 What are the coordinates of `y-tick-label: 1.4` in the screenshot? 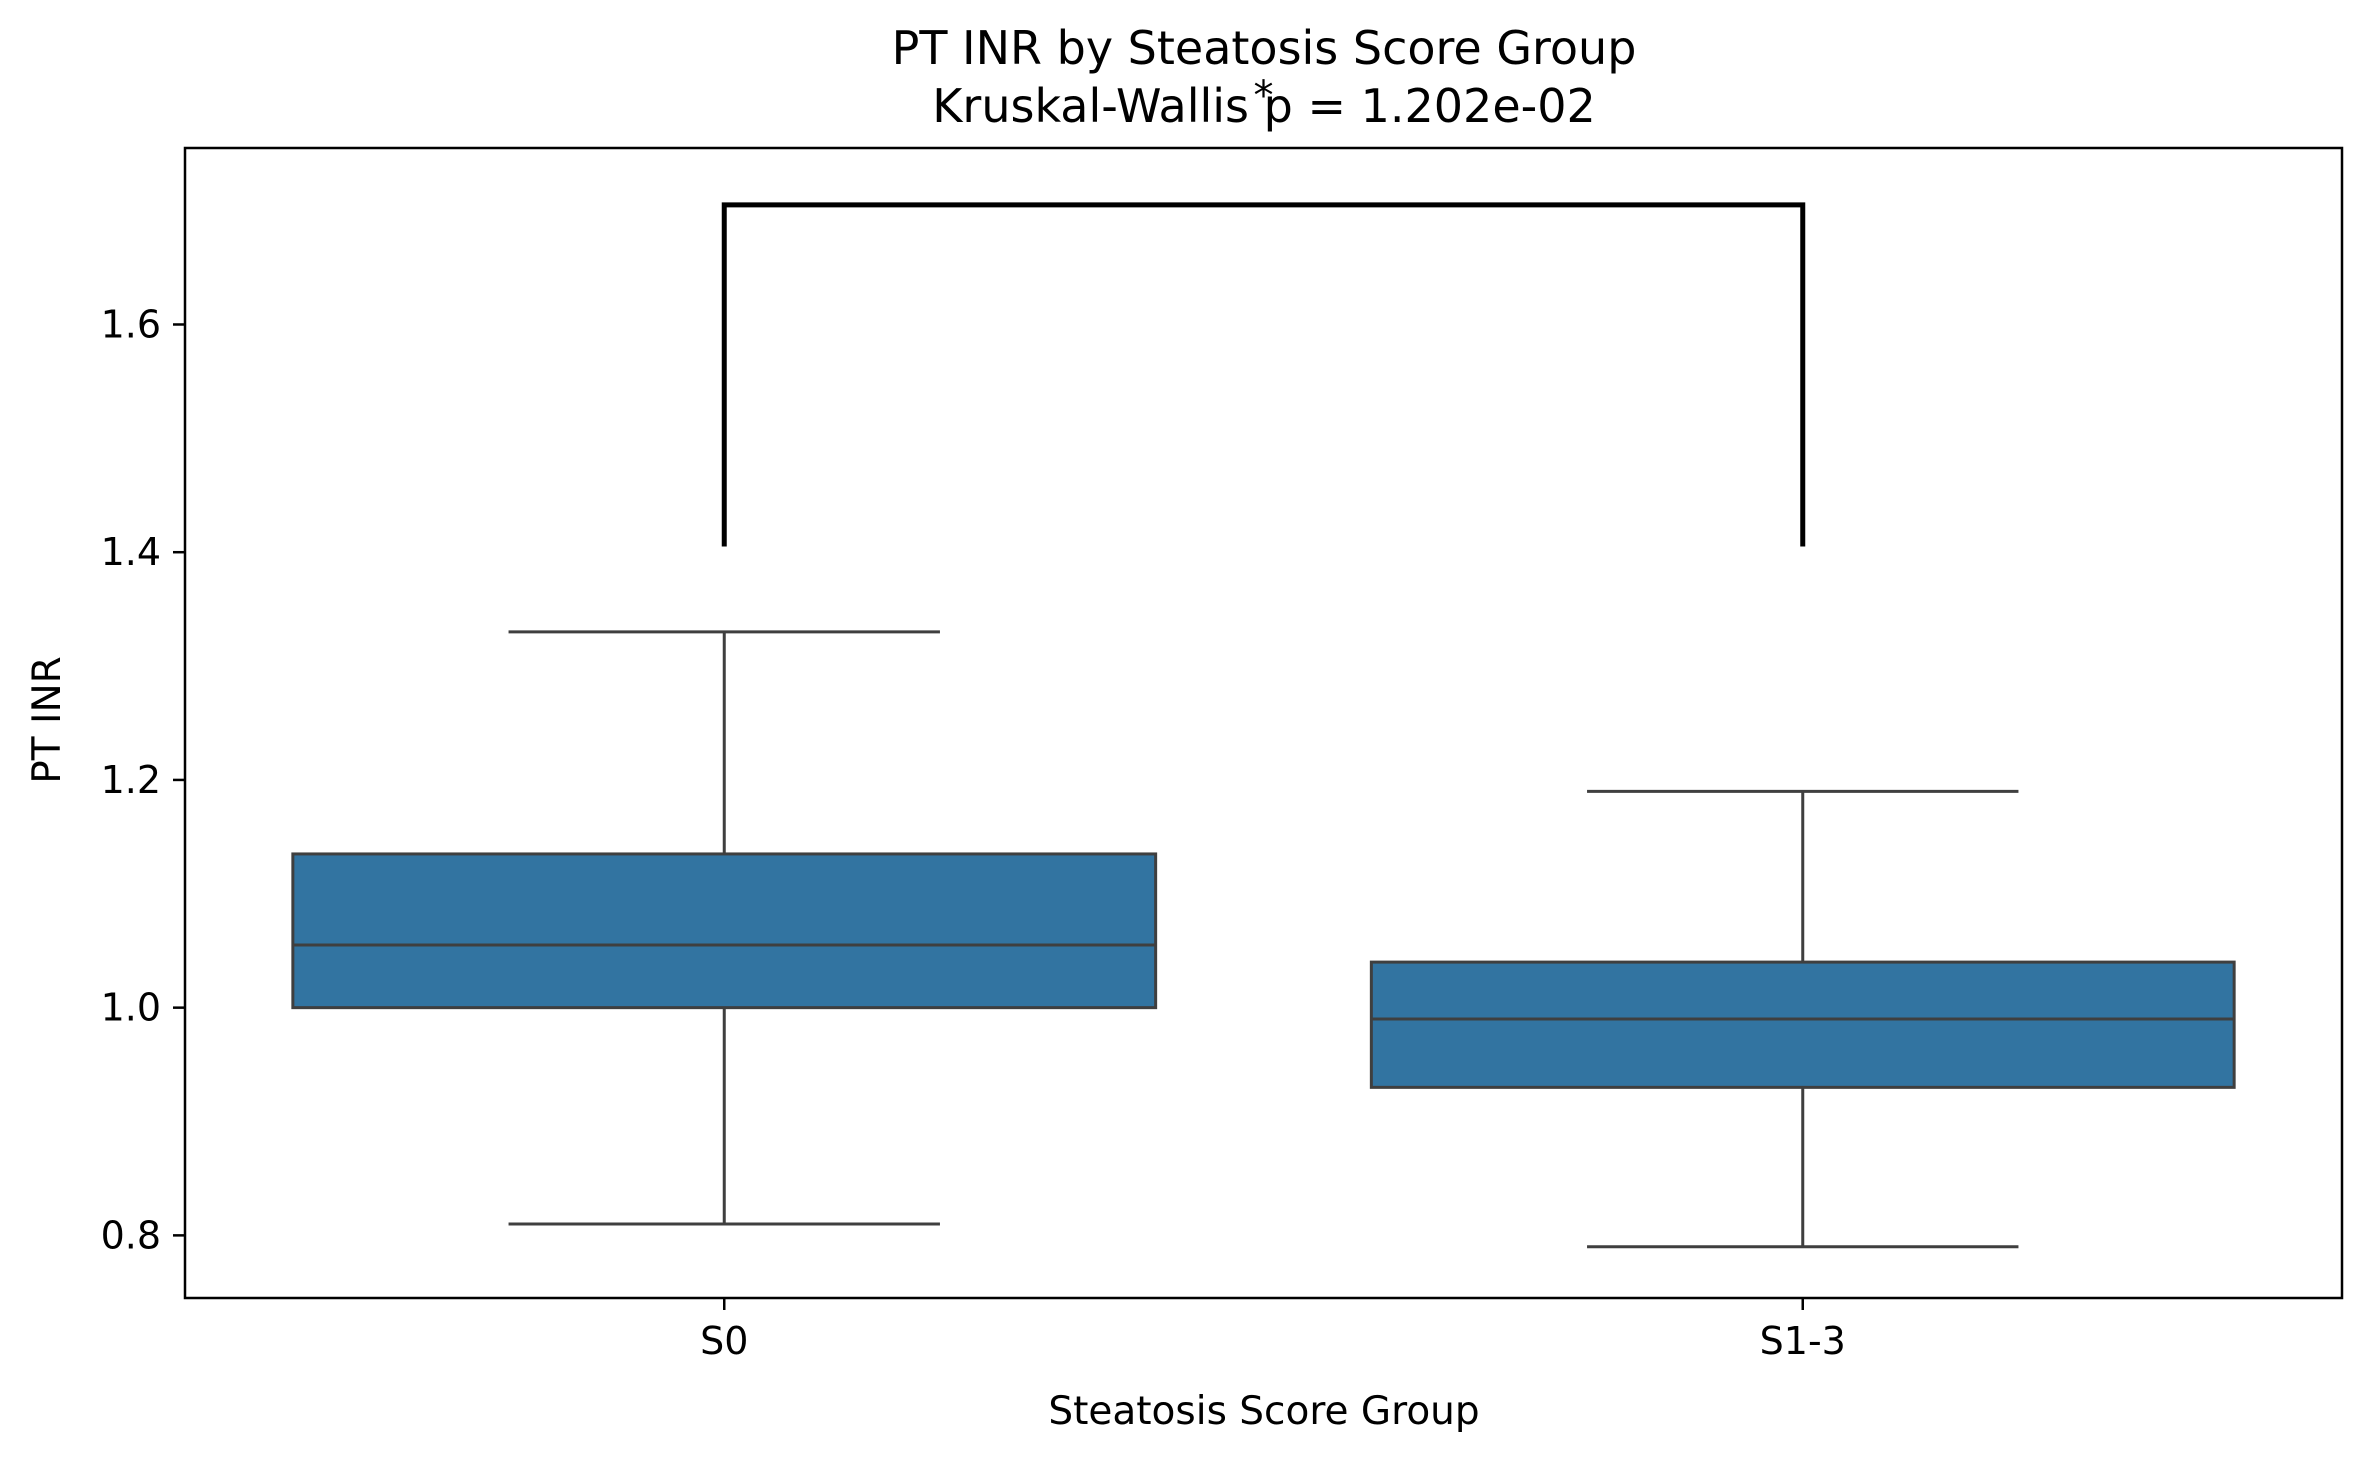 It's located at (131, 552).